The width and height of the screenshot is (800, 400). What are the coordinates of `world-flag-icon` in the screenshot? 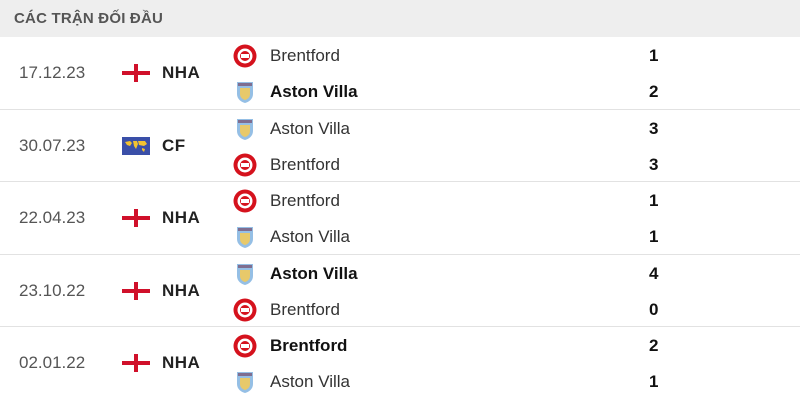 It's located at (136, 145).